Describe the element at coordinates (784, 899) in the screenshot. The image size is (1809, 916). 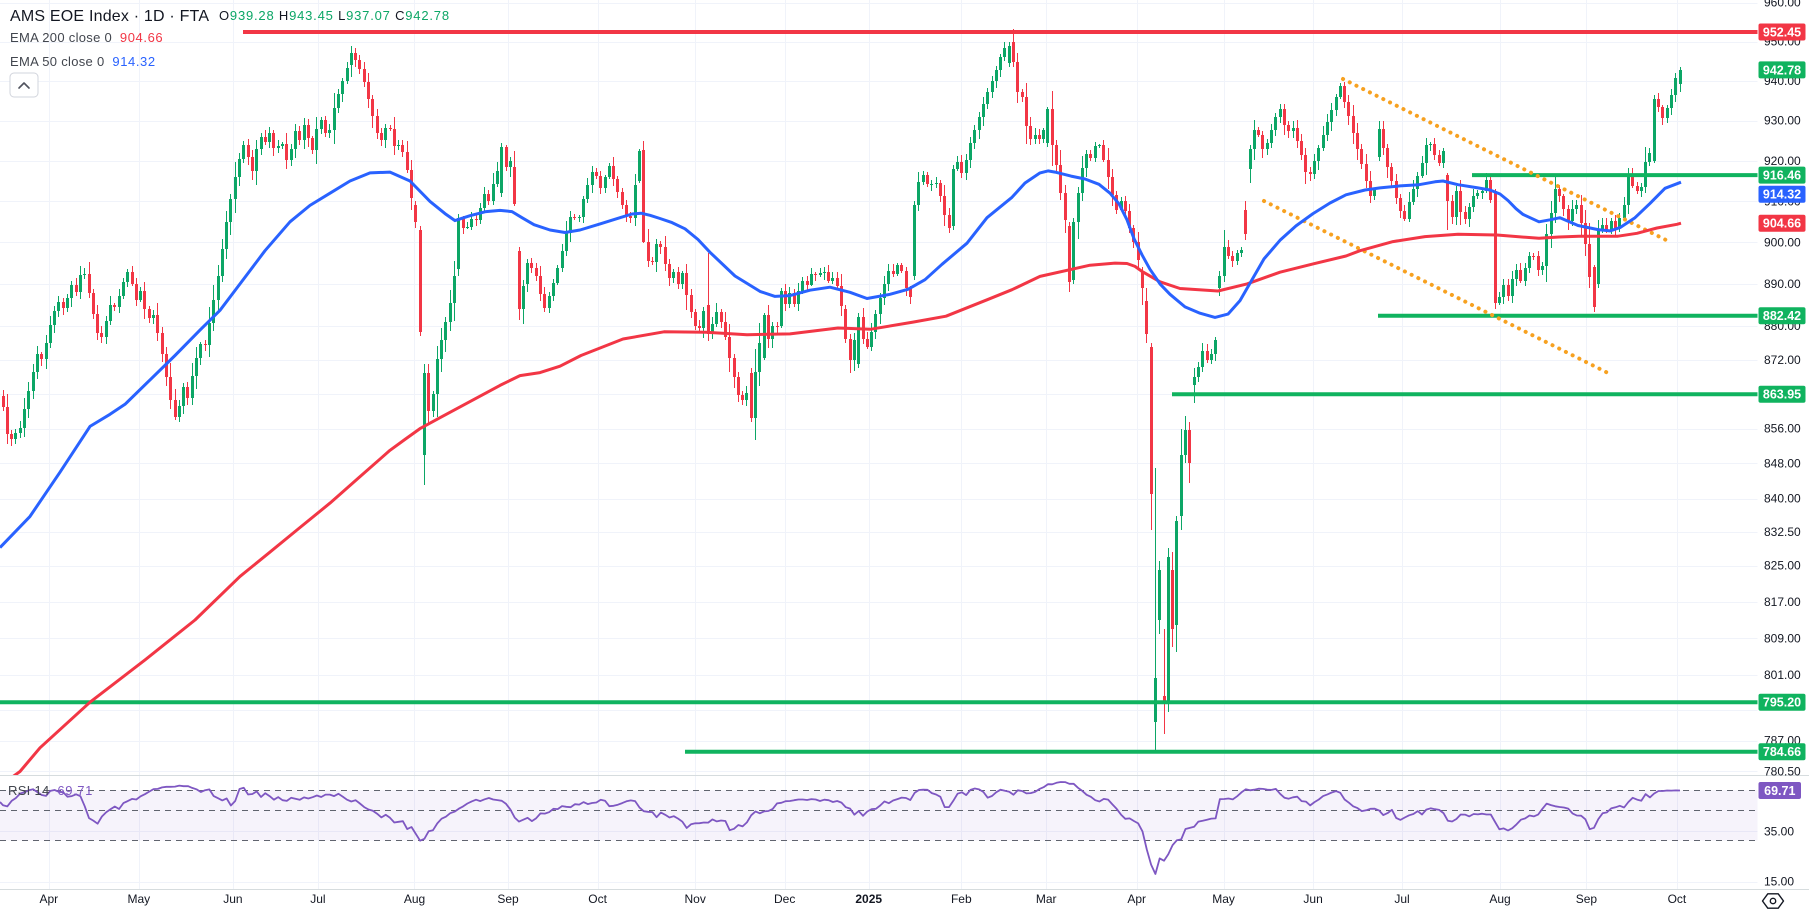
I see `svg-text: Dec` at that location.